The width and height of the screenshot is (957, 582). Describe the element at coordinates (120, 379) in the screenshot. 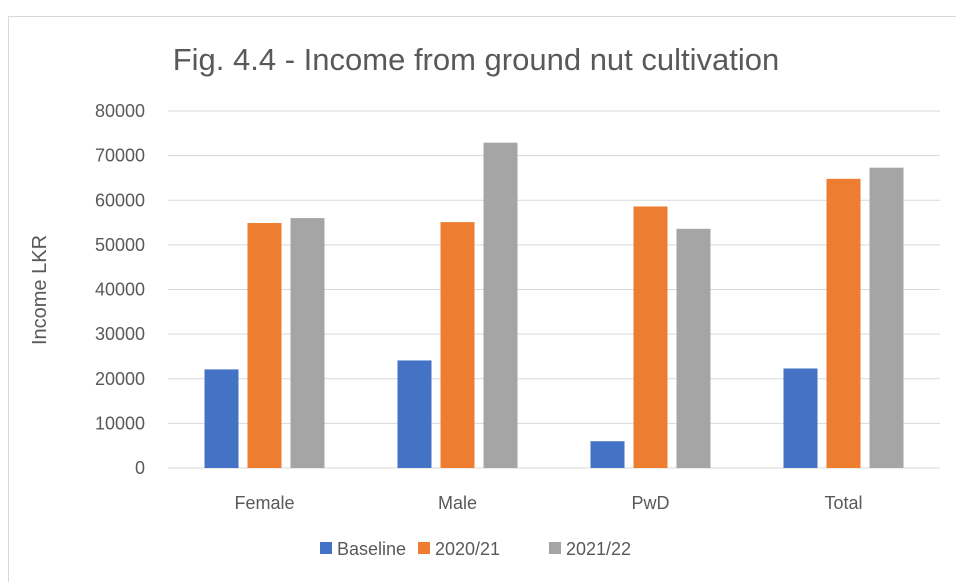

I see `y-tick-label: 20000` at that location.